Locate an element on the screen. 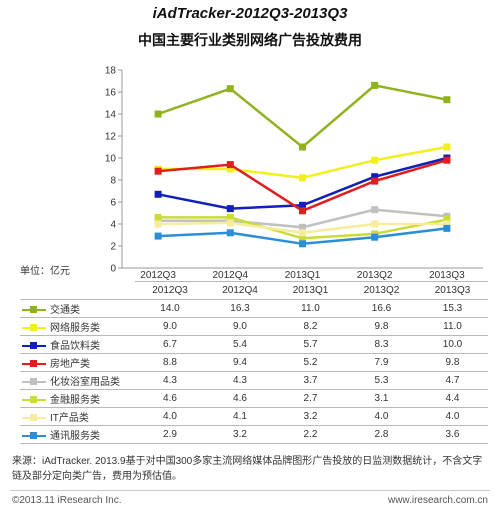 The width and height of the screenshot is (500, 515). value-cell: 4.0 is located at coordinates (170, 416).